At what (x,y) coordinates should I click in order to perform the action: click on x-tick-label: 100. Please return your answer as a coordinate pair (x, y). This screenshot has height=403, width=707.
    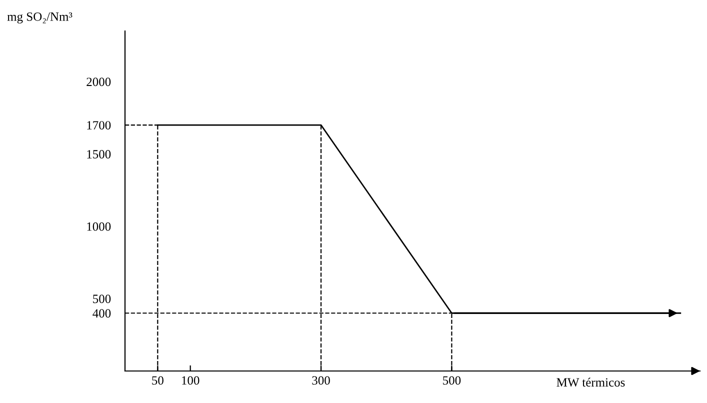
    Looking at the image, I should click on (191, 380).